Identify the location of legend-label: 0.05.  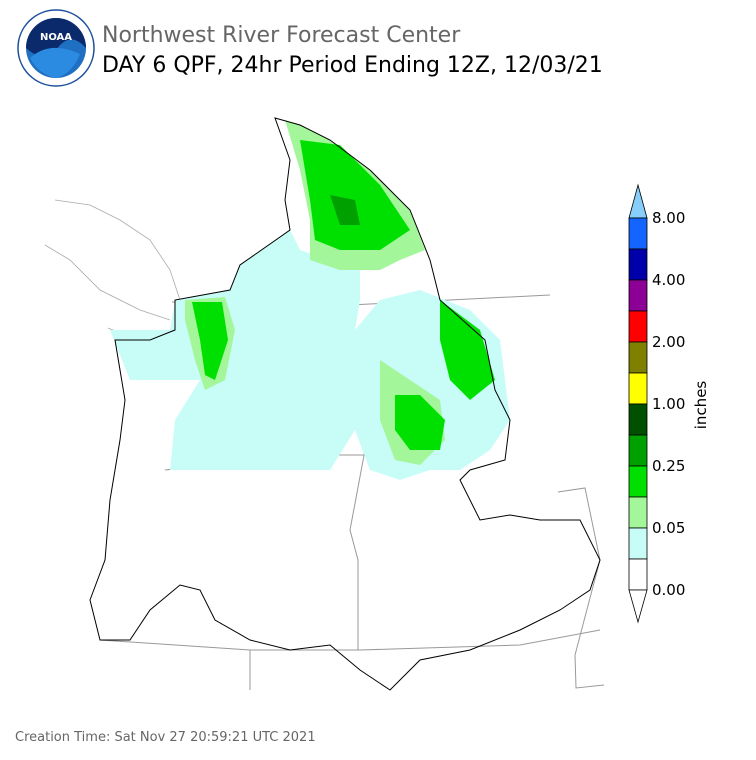
(668, 528).